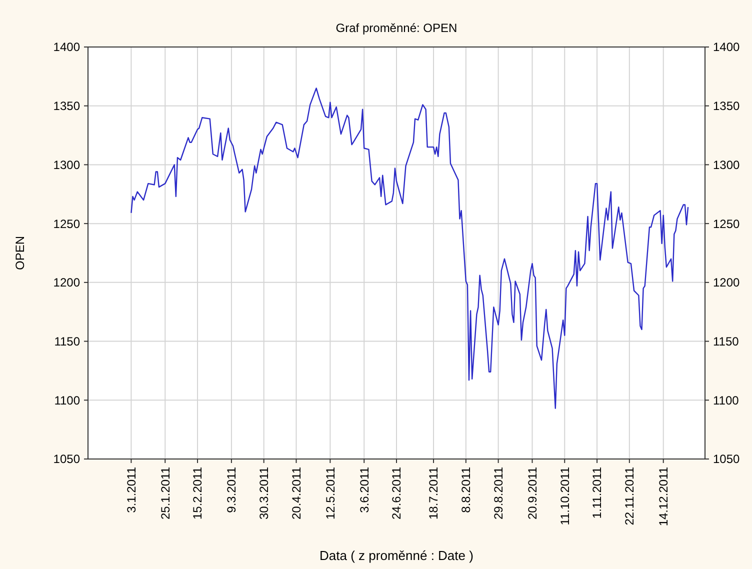 This screenshot has width=752, height=569. Describe the element at coordinates (364, 489) in the screenshot. I see `x-tick-label: 3.6.2011` at that location.